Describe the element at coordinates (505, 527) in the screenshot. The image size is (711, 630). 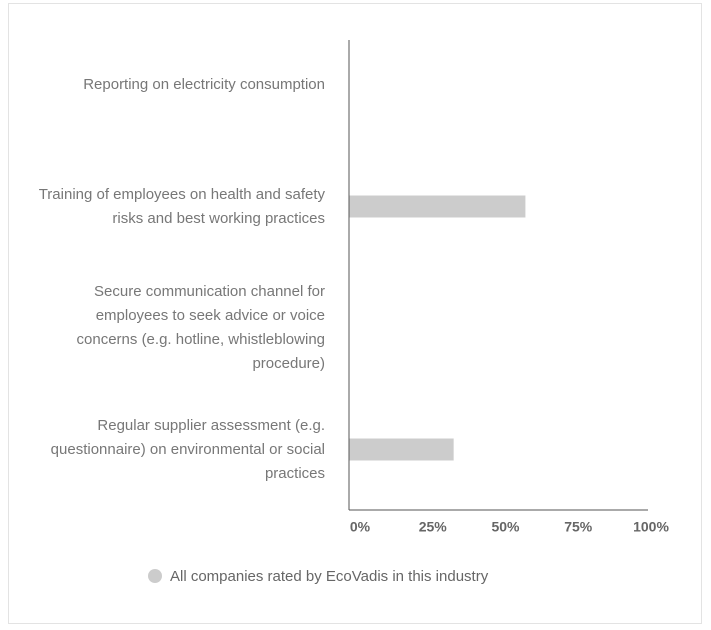
I see `x-tick-label: 50%` at that location.